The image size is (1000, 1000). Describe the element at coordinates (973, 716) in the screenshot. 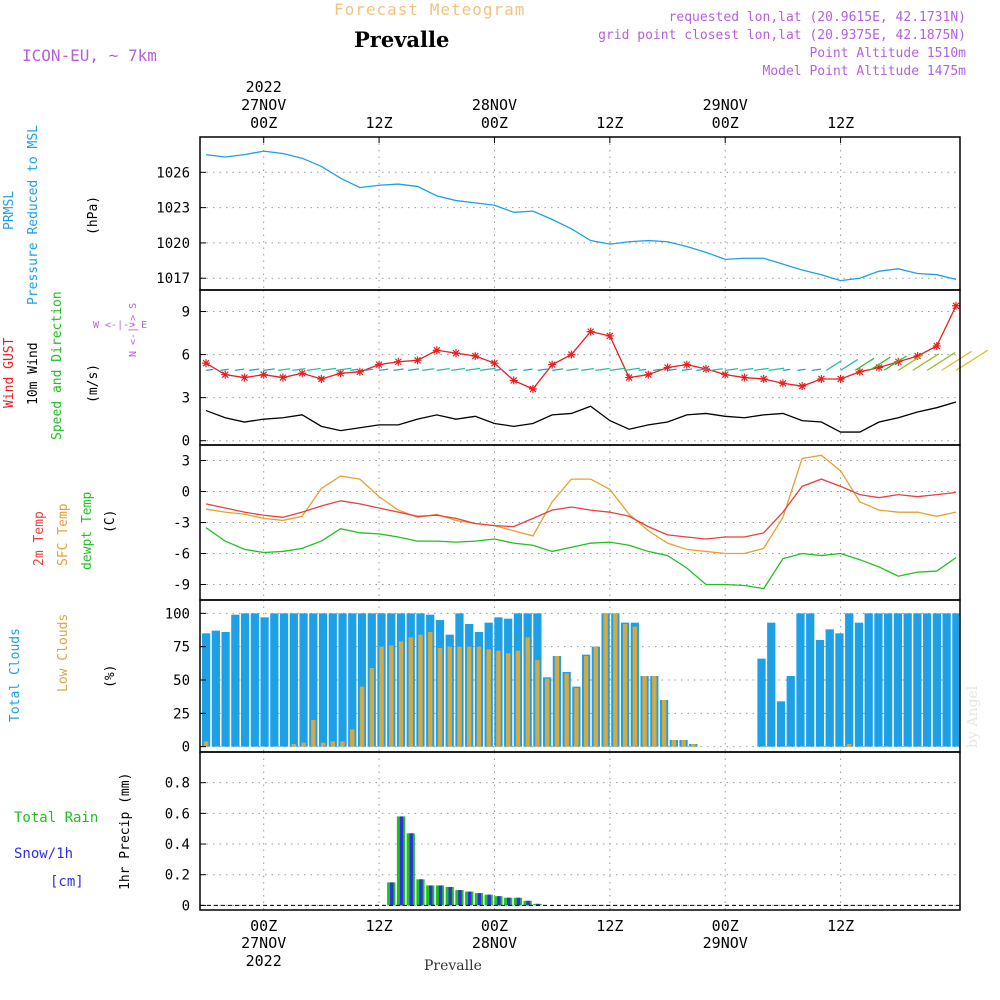

I see `watermark: by Angel` at that location.